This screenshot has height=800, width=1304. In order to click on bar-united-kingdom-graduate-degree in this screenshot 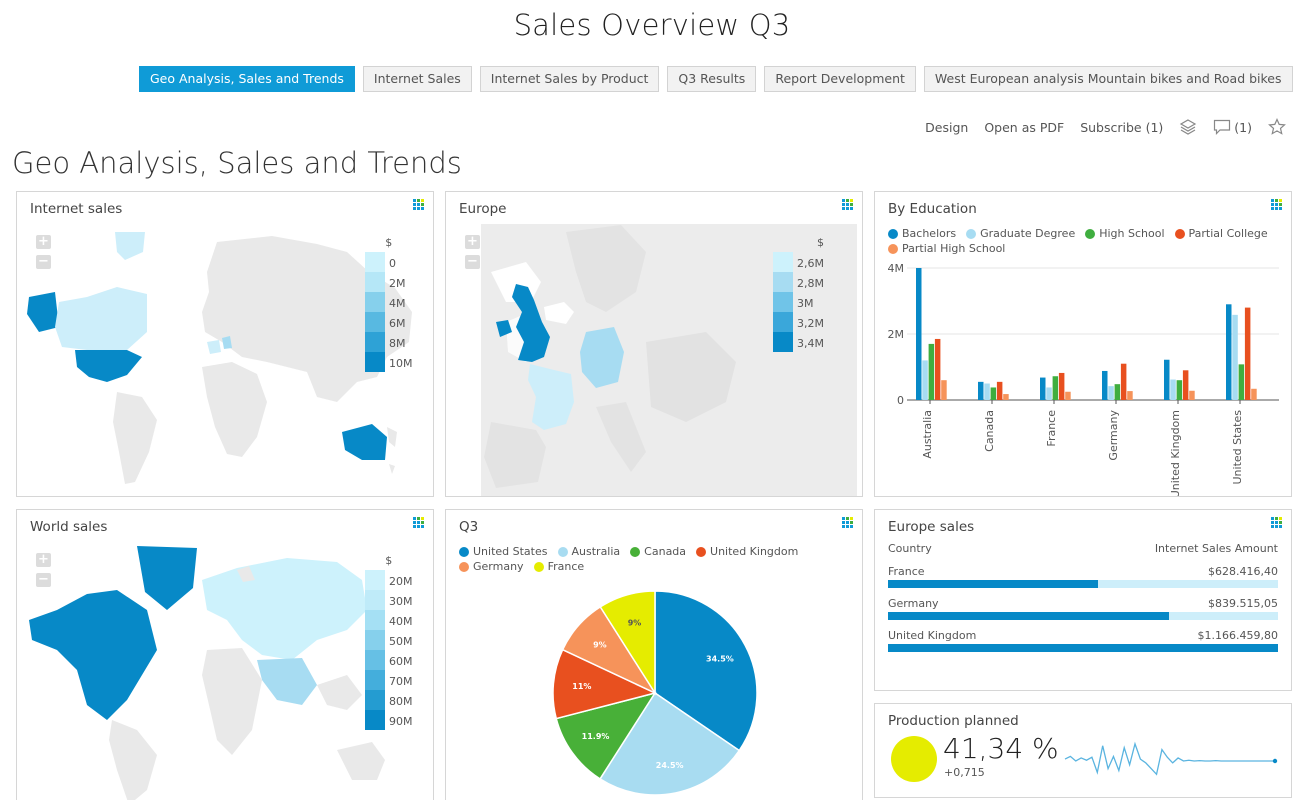, I will do `click(1173, 389)`.